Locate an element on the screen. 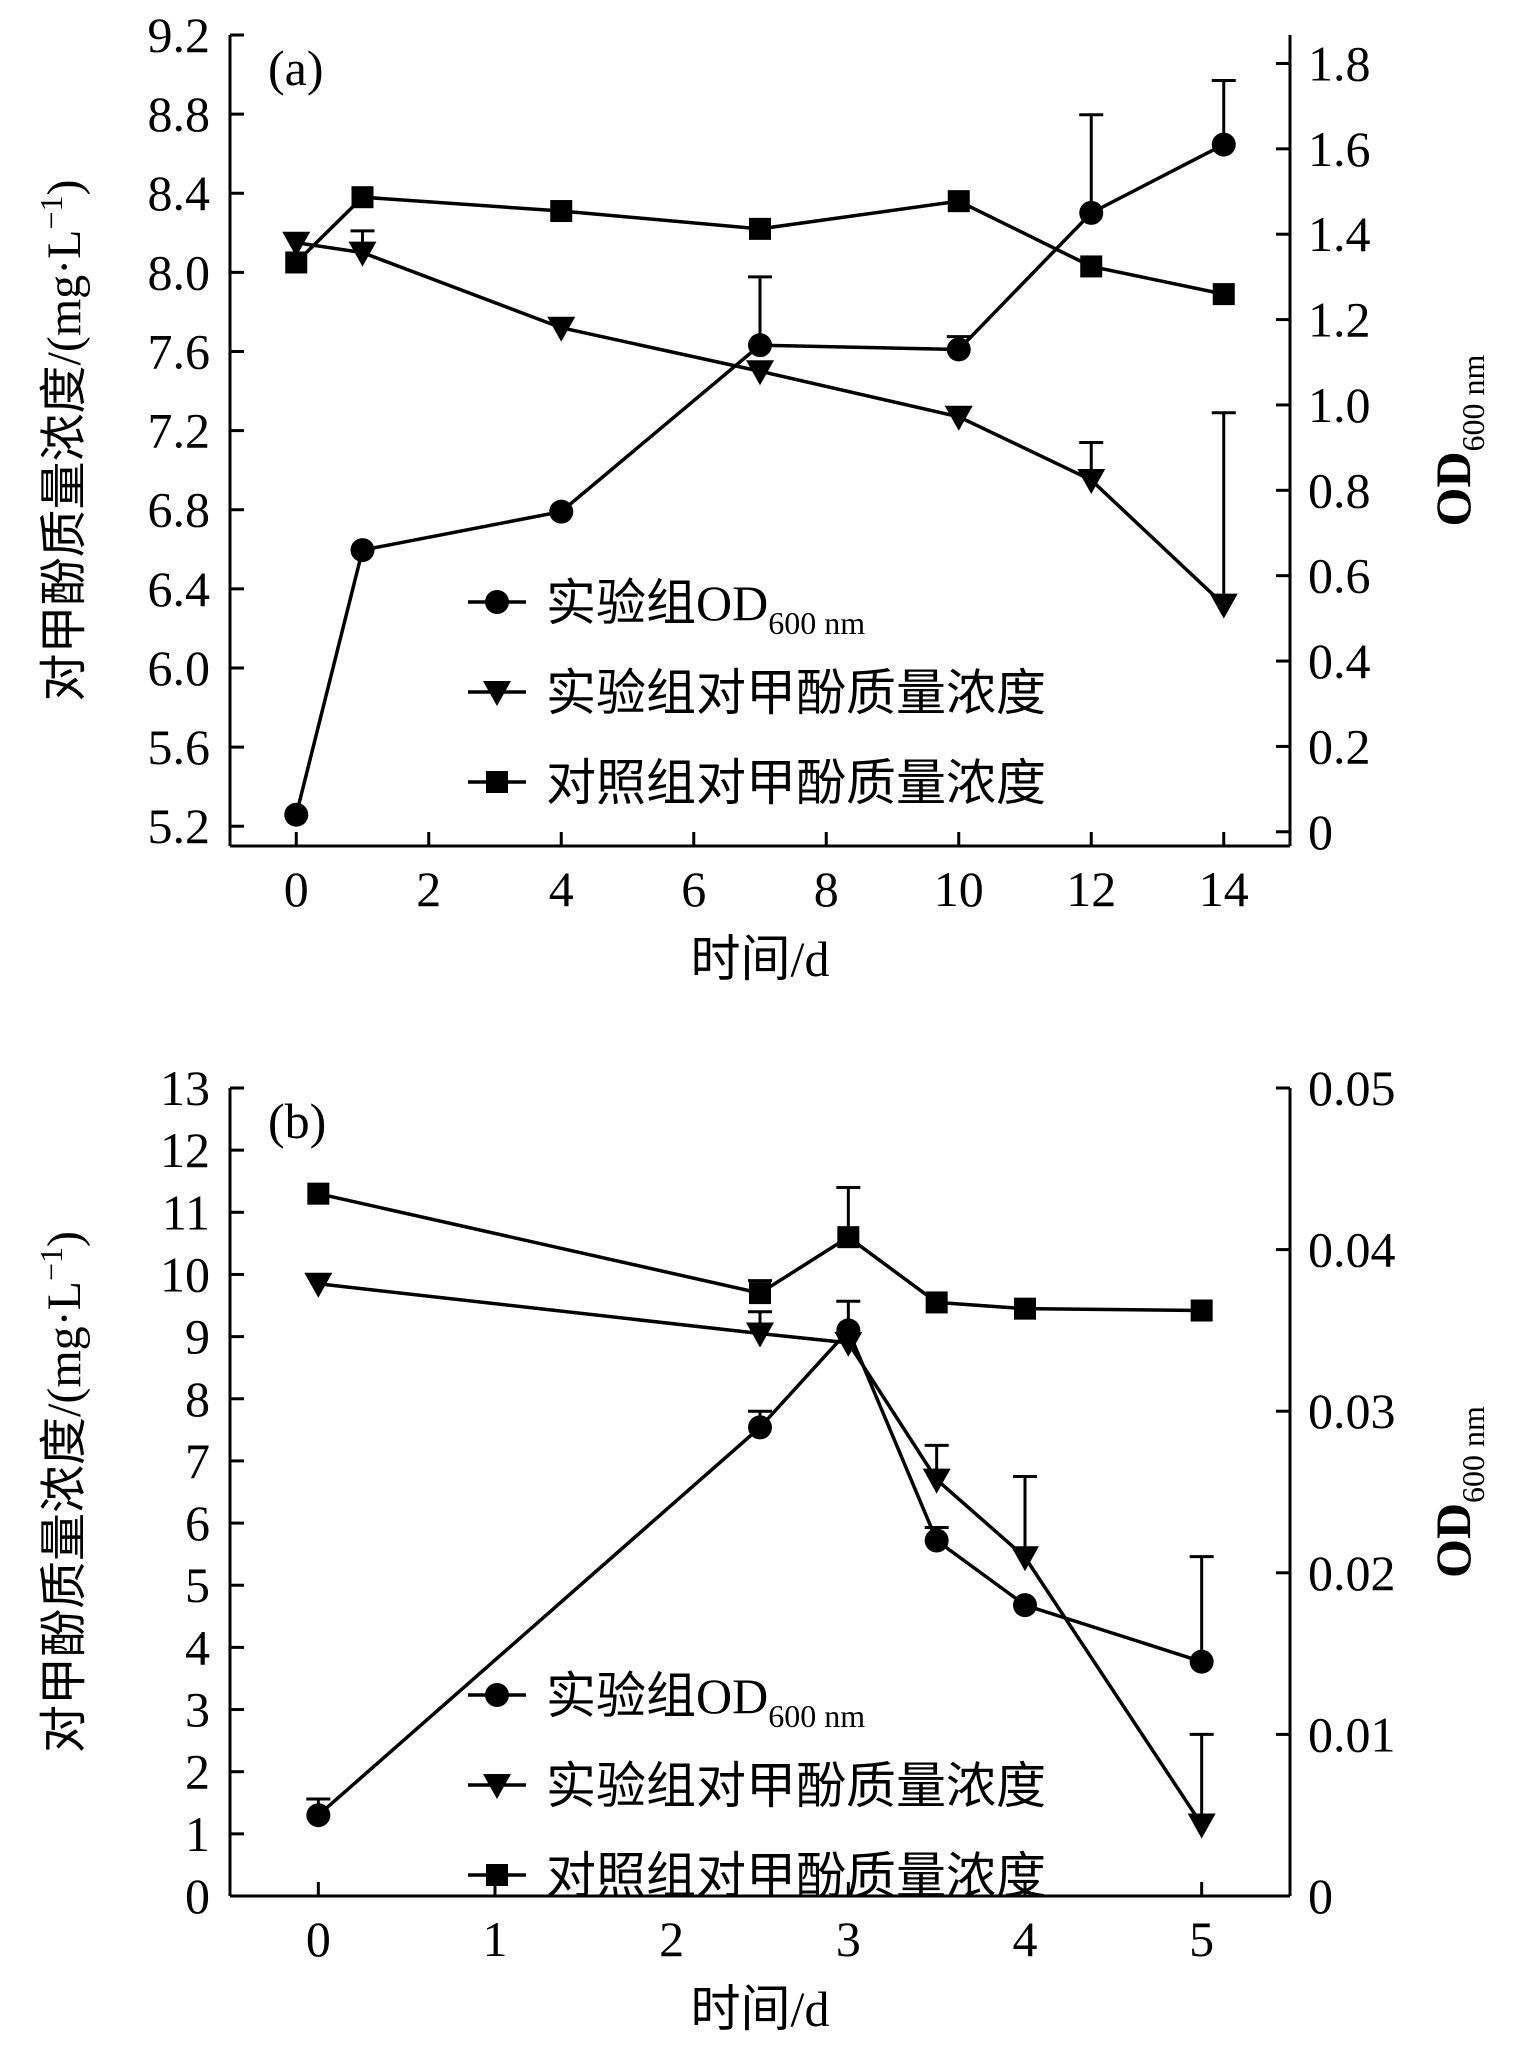  y-left-tick-label: 13 is located at coordinates (185, 1088).